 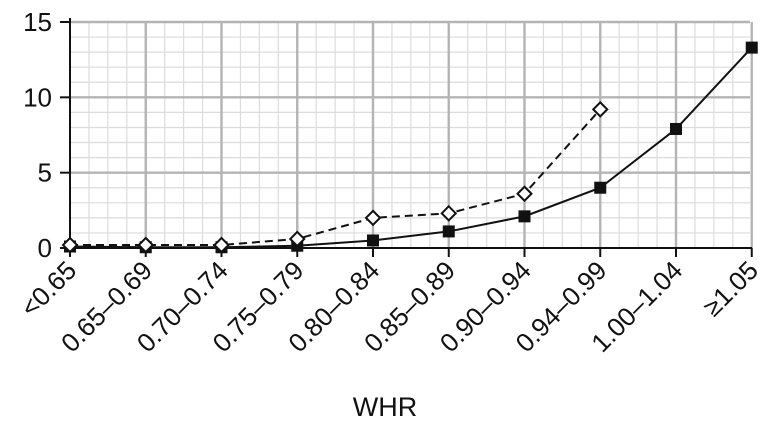 What do you see at coordinates (45, 248) in the screenshot?
I see `y-tick-label: 0` at bounding box center [45, 248].